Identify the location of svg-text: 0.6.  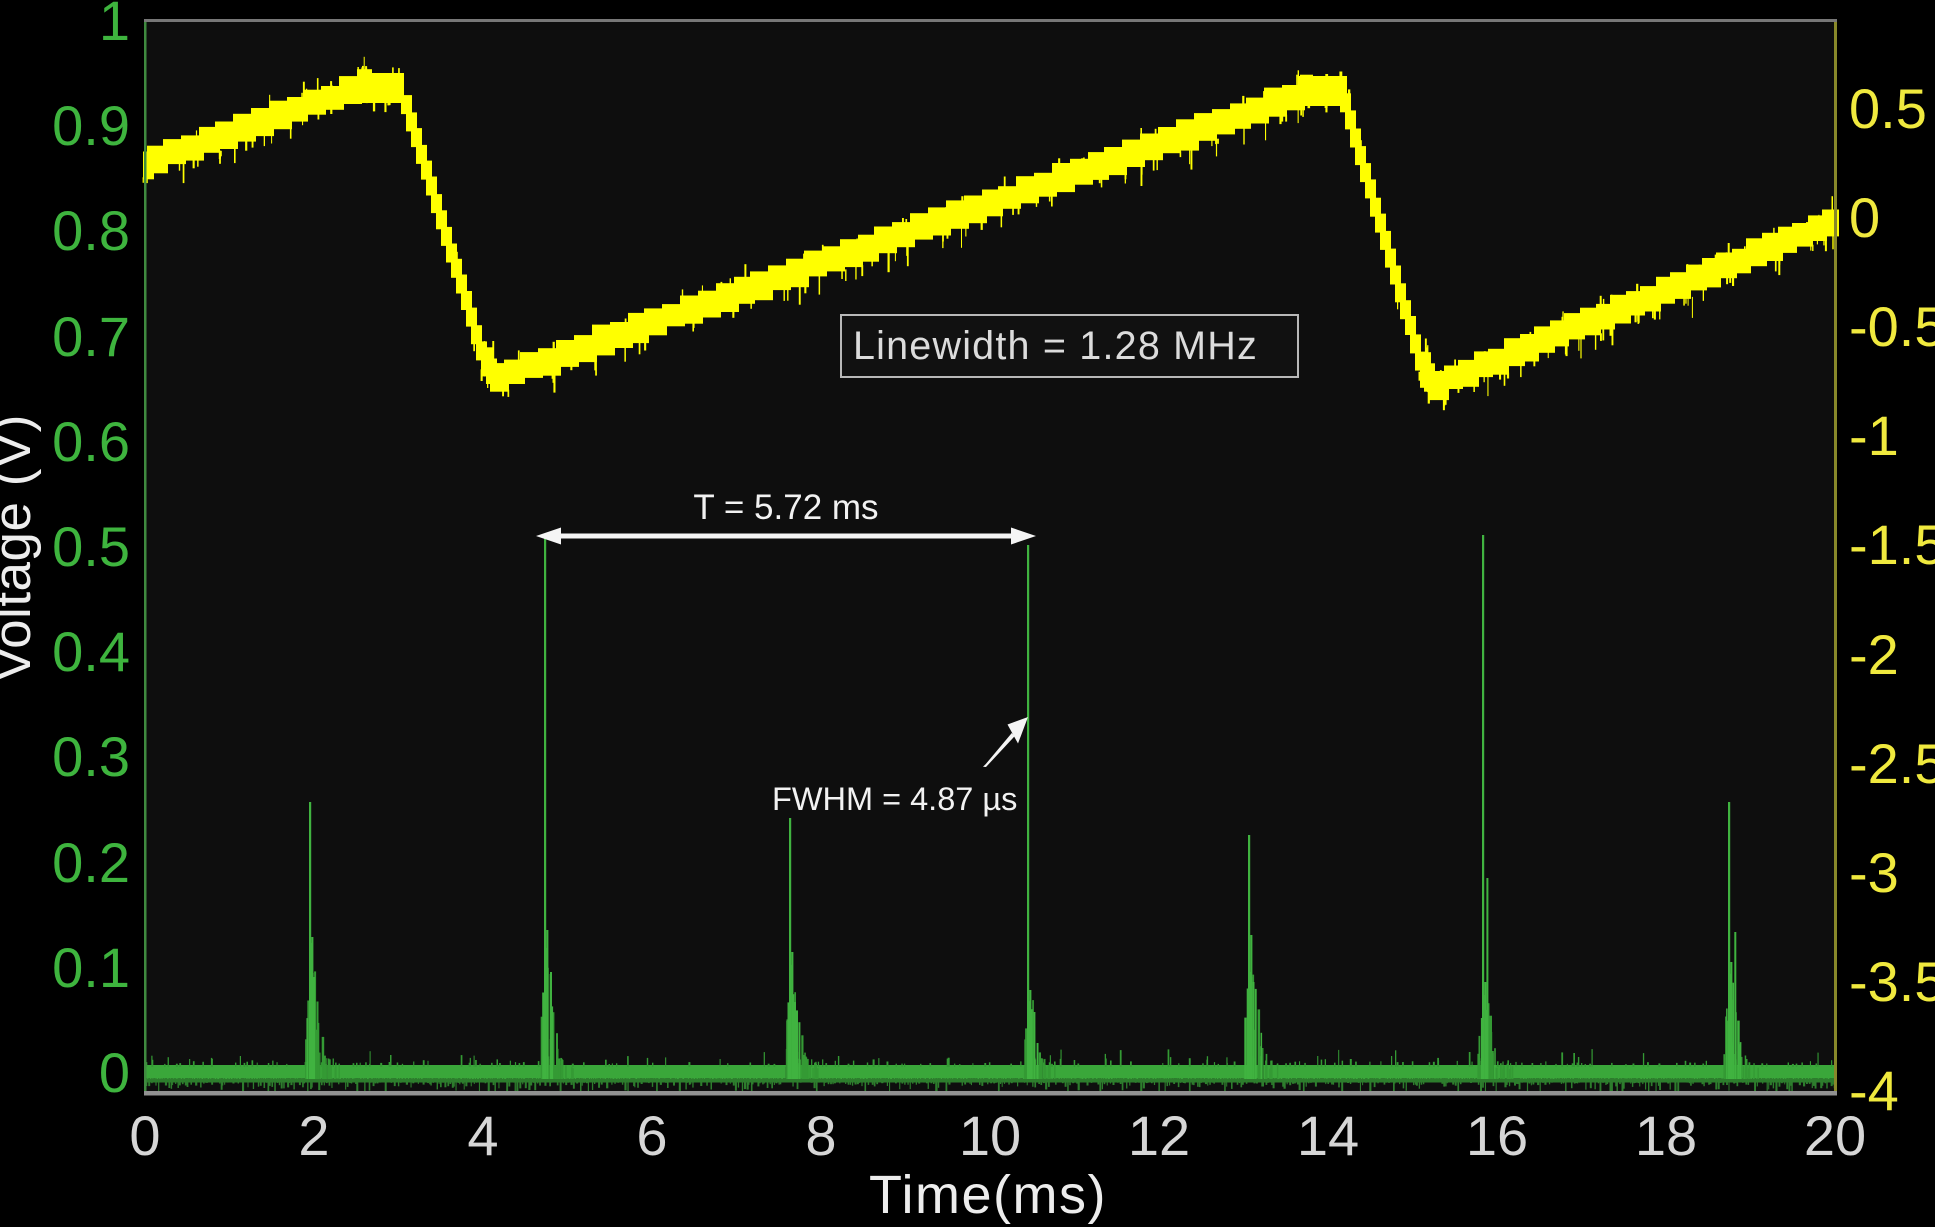
(91, 441).